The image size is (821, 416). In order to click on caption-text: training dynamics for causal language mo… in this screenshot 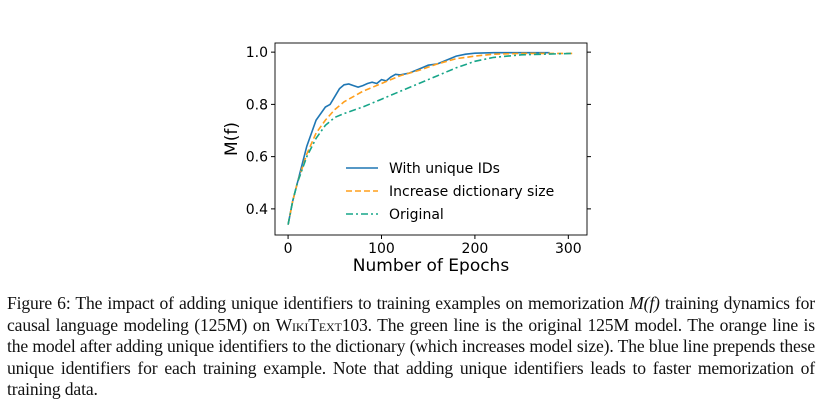, I will do `click(411, 314)`.